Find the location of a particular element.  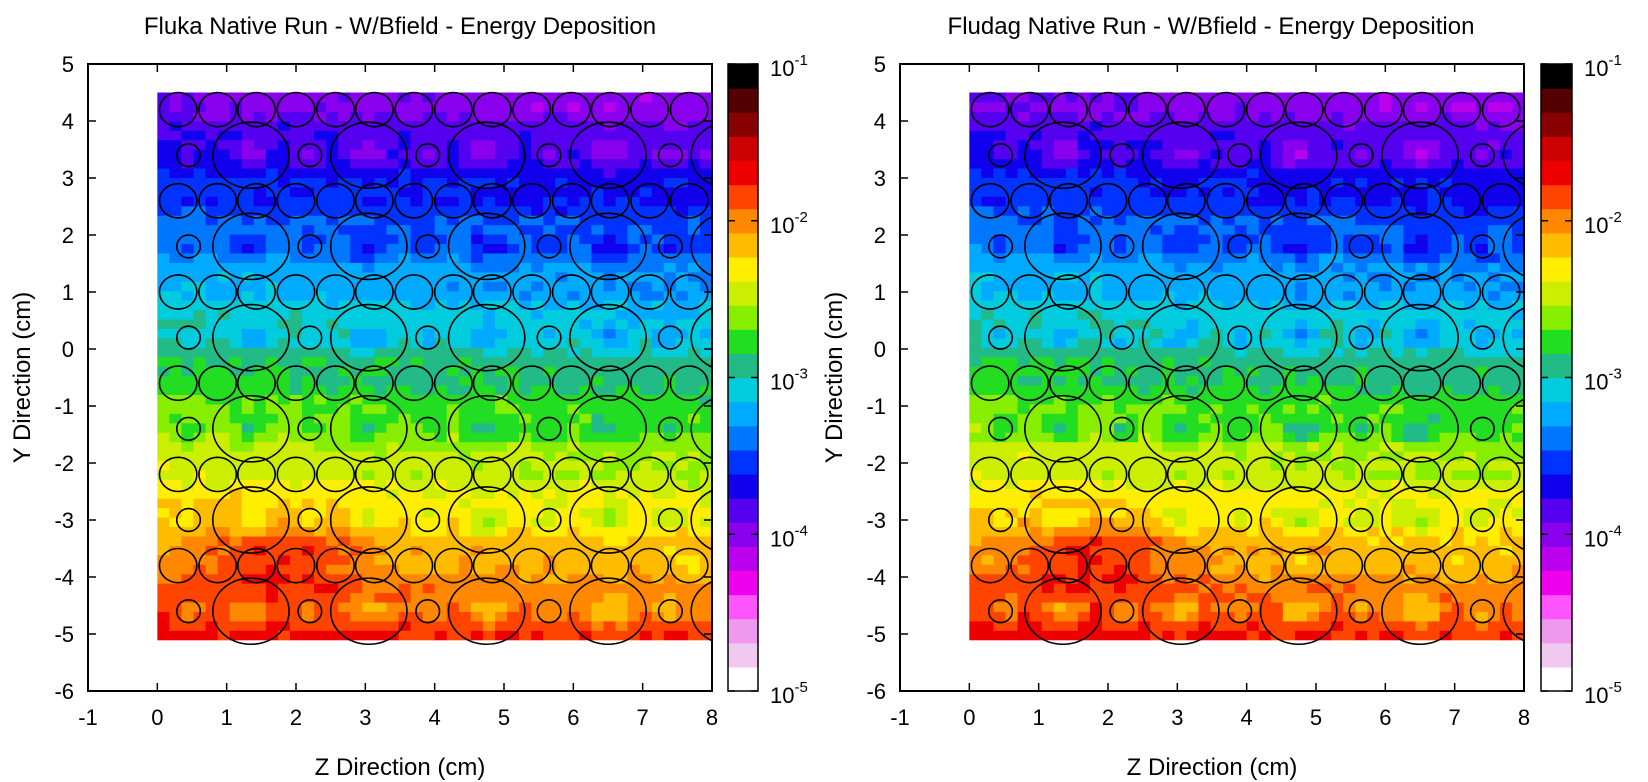

small-circle is located at coordinates (670, 155).